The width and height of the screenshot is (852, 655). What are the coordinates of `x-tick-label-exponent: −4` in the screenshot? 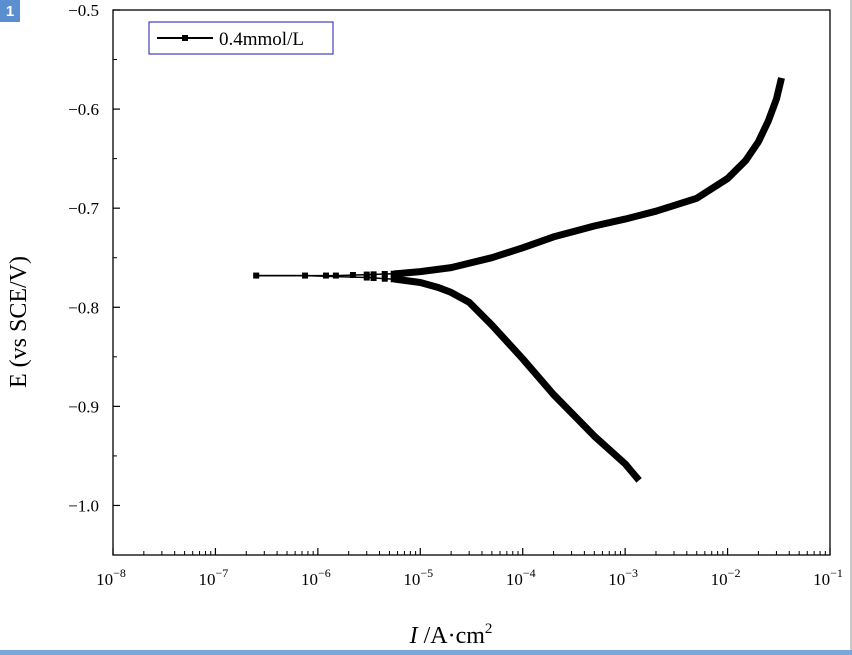 It's located at (529, 573).